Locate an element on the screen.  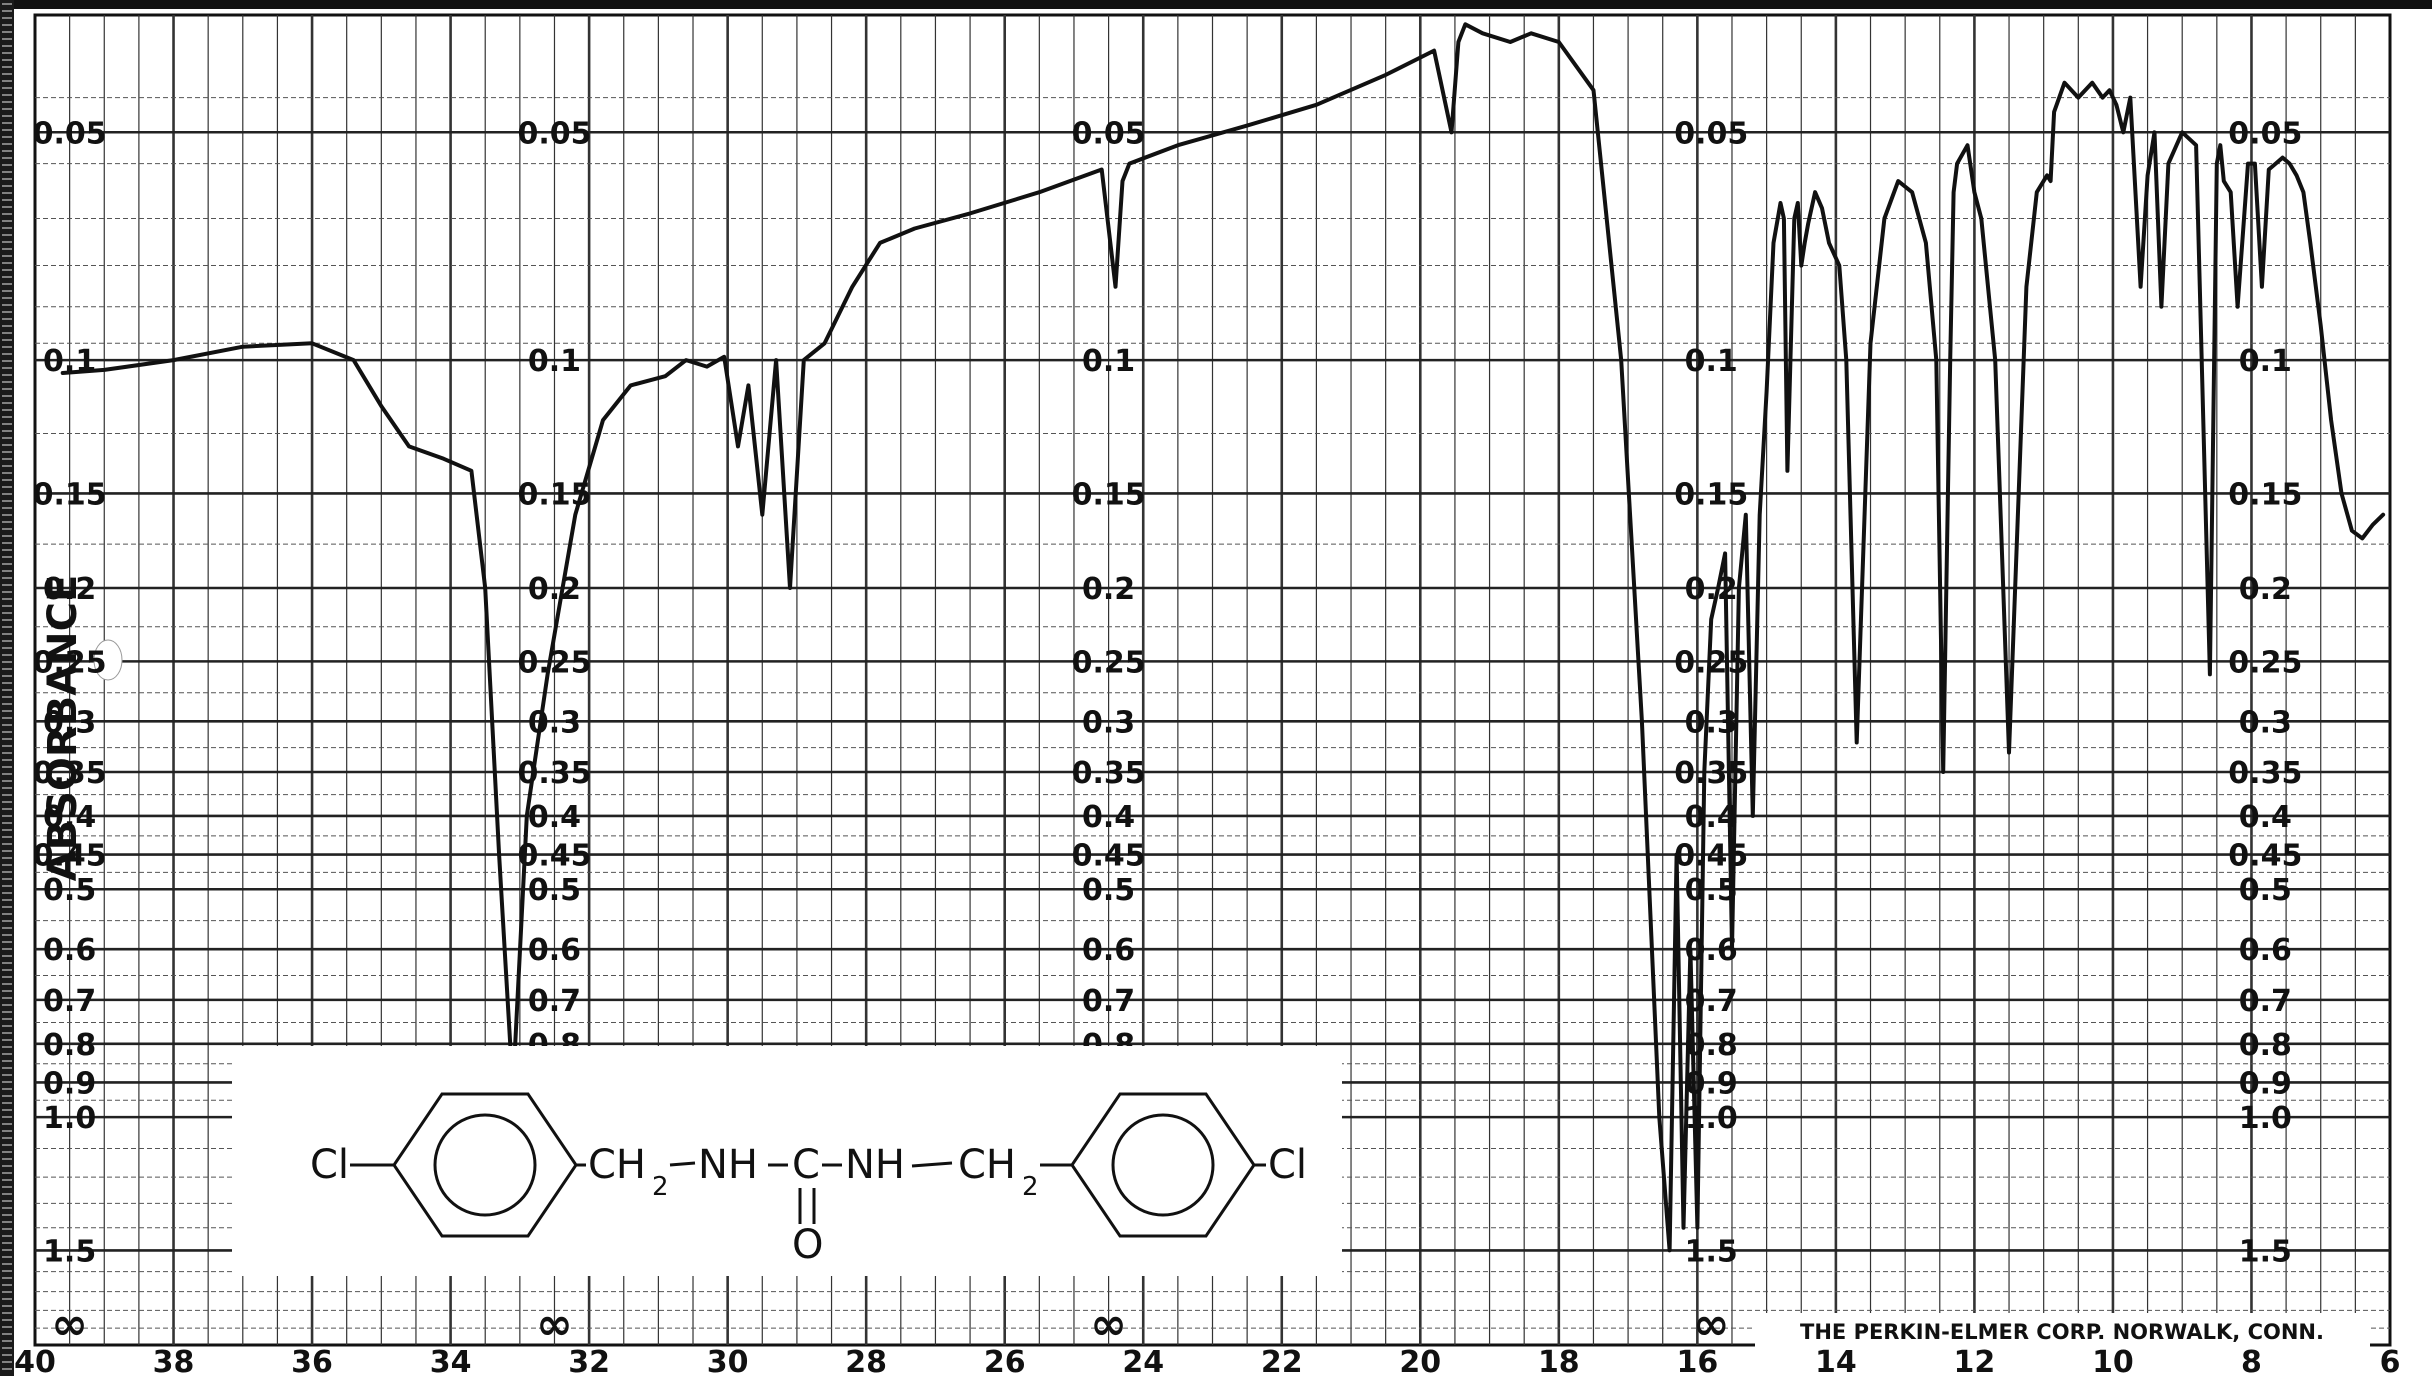
x-tick-label: 34 is located at coordinates (451, 1360).